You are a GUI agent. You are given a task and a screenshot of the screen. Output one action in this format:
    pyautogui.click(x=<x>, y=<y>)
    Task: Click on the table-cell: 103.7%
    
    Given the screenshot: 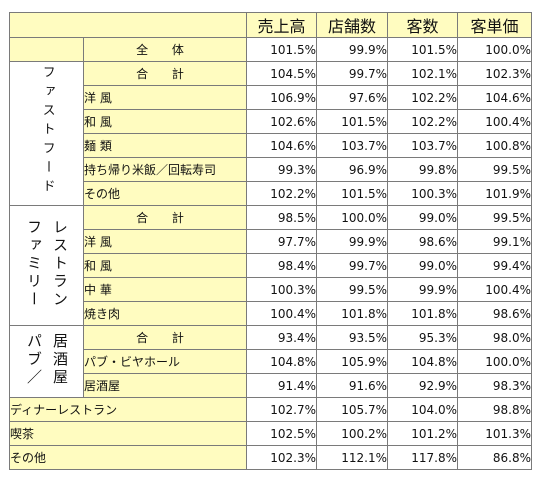 What is the action you would take?
    pyautogui.click(x=422, y=145)
    